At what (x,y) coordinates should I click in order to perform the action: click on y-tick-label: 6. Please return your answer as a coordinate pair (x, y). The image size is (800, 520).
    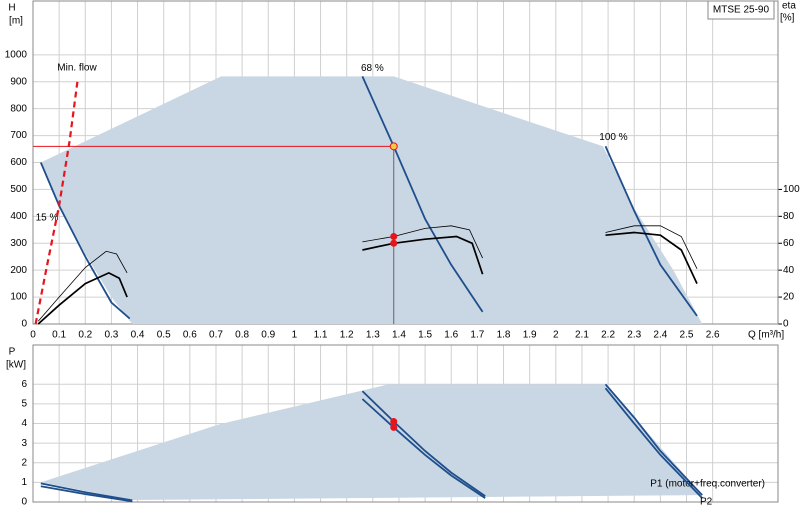
    Looking at the image, I should click on (24, 384).